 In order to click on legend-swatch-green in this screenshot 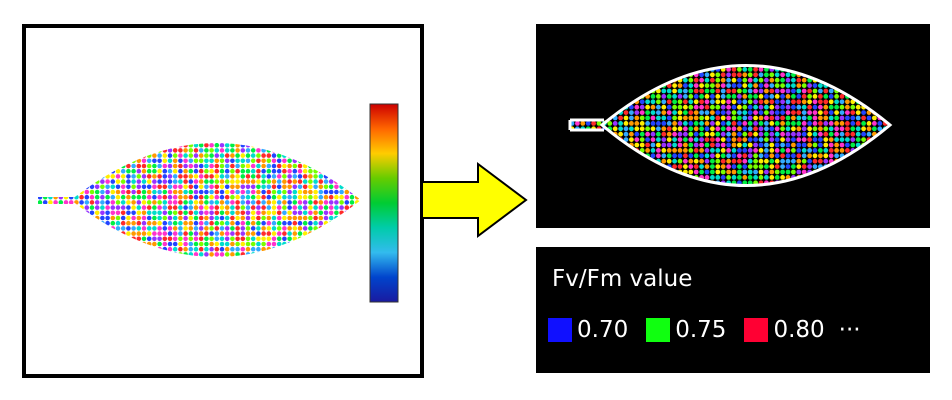, I will do `click(658, 330)`.